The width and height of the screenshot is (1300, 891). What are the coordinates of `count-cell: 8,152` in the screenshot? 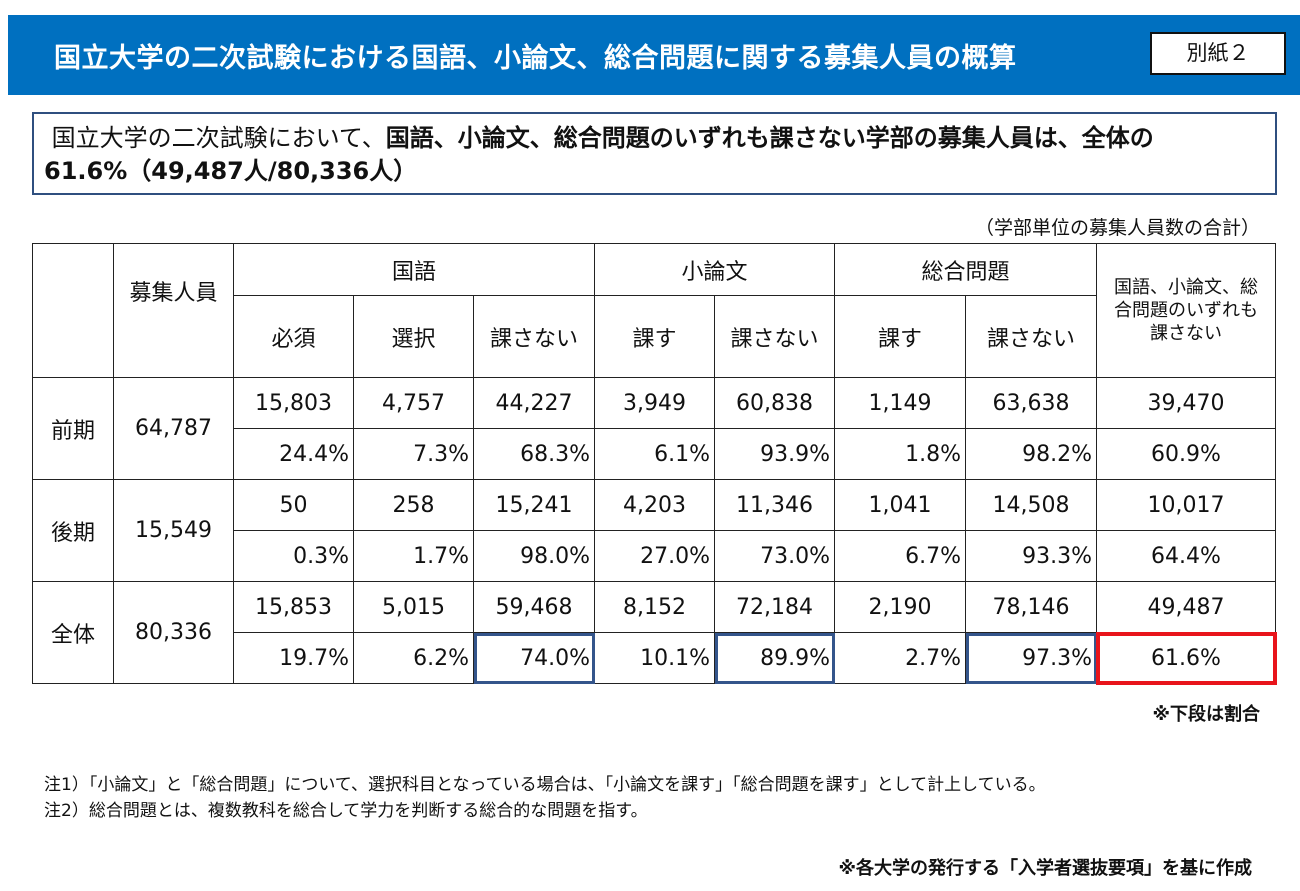 It's located at (654, 607).